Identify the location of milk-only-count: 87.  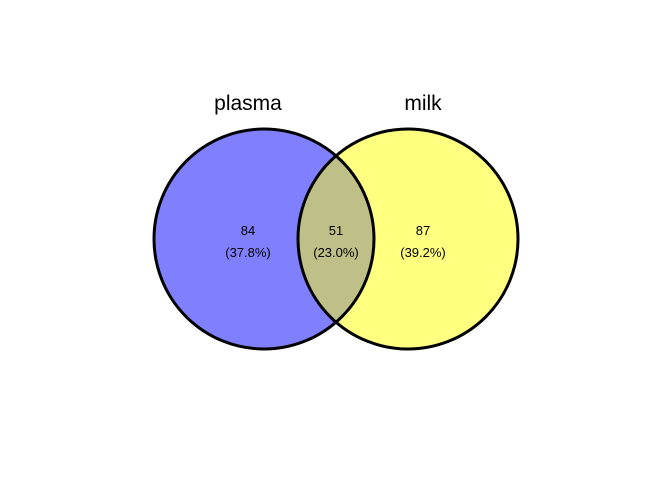
(423, 230).